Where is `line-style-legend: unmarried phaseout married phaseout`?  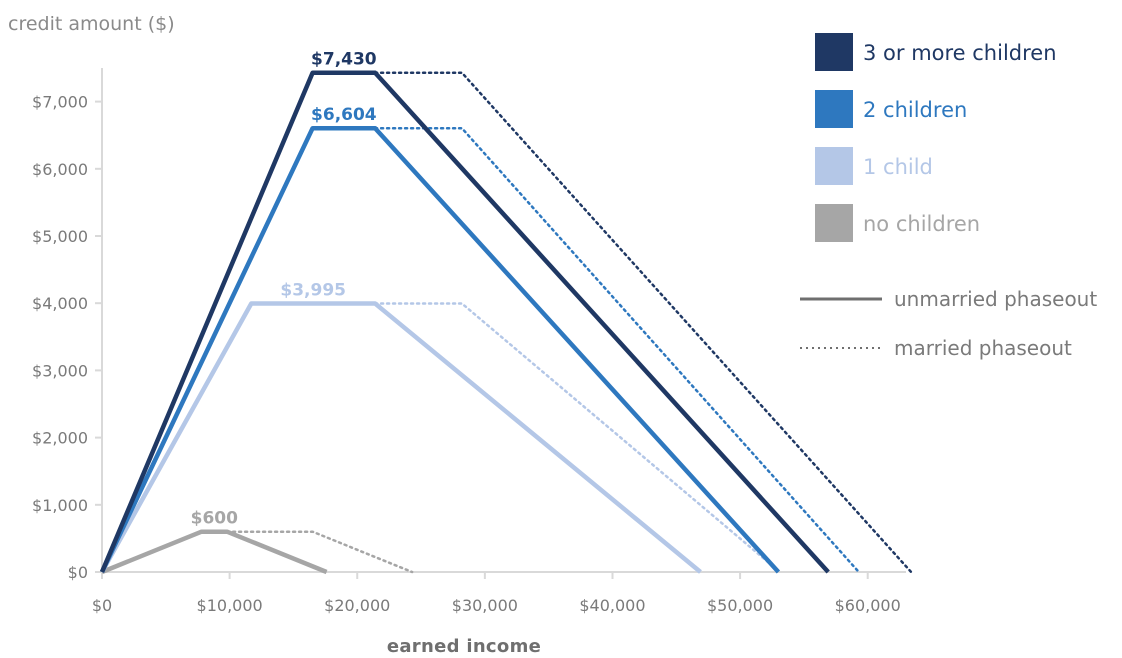
line-style-legend: unmarried phaseout married phaseout is located at coordinates (948, 323).